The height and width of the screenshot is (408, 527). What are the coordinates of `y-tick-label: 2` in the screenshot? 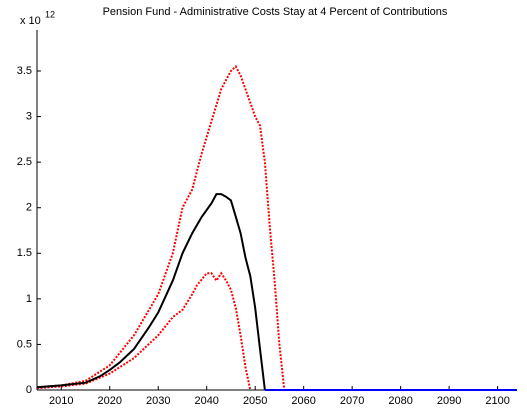 It's located at (29, 208).